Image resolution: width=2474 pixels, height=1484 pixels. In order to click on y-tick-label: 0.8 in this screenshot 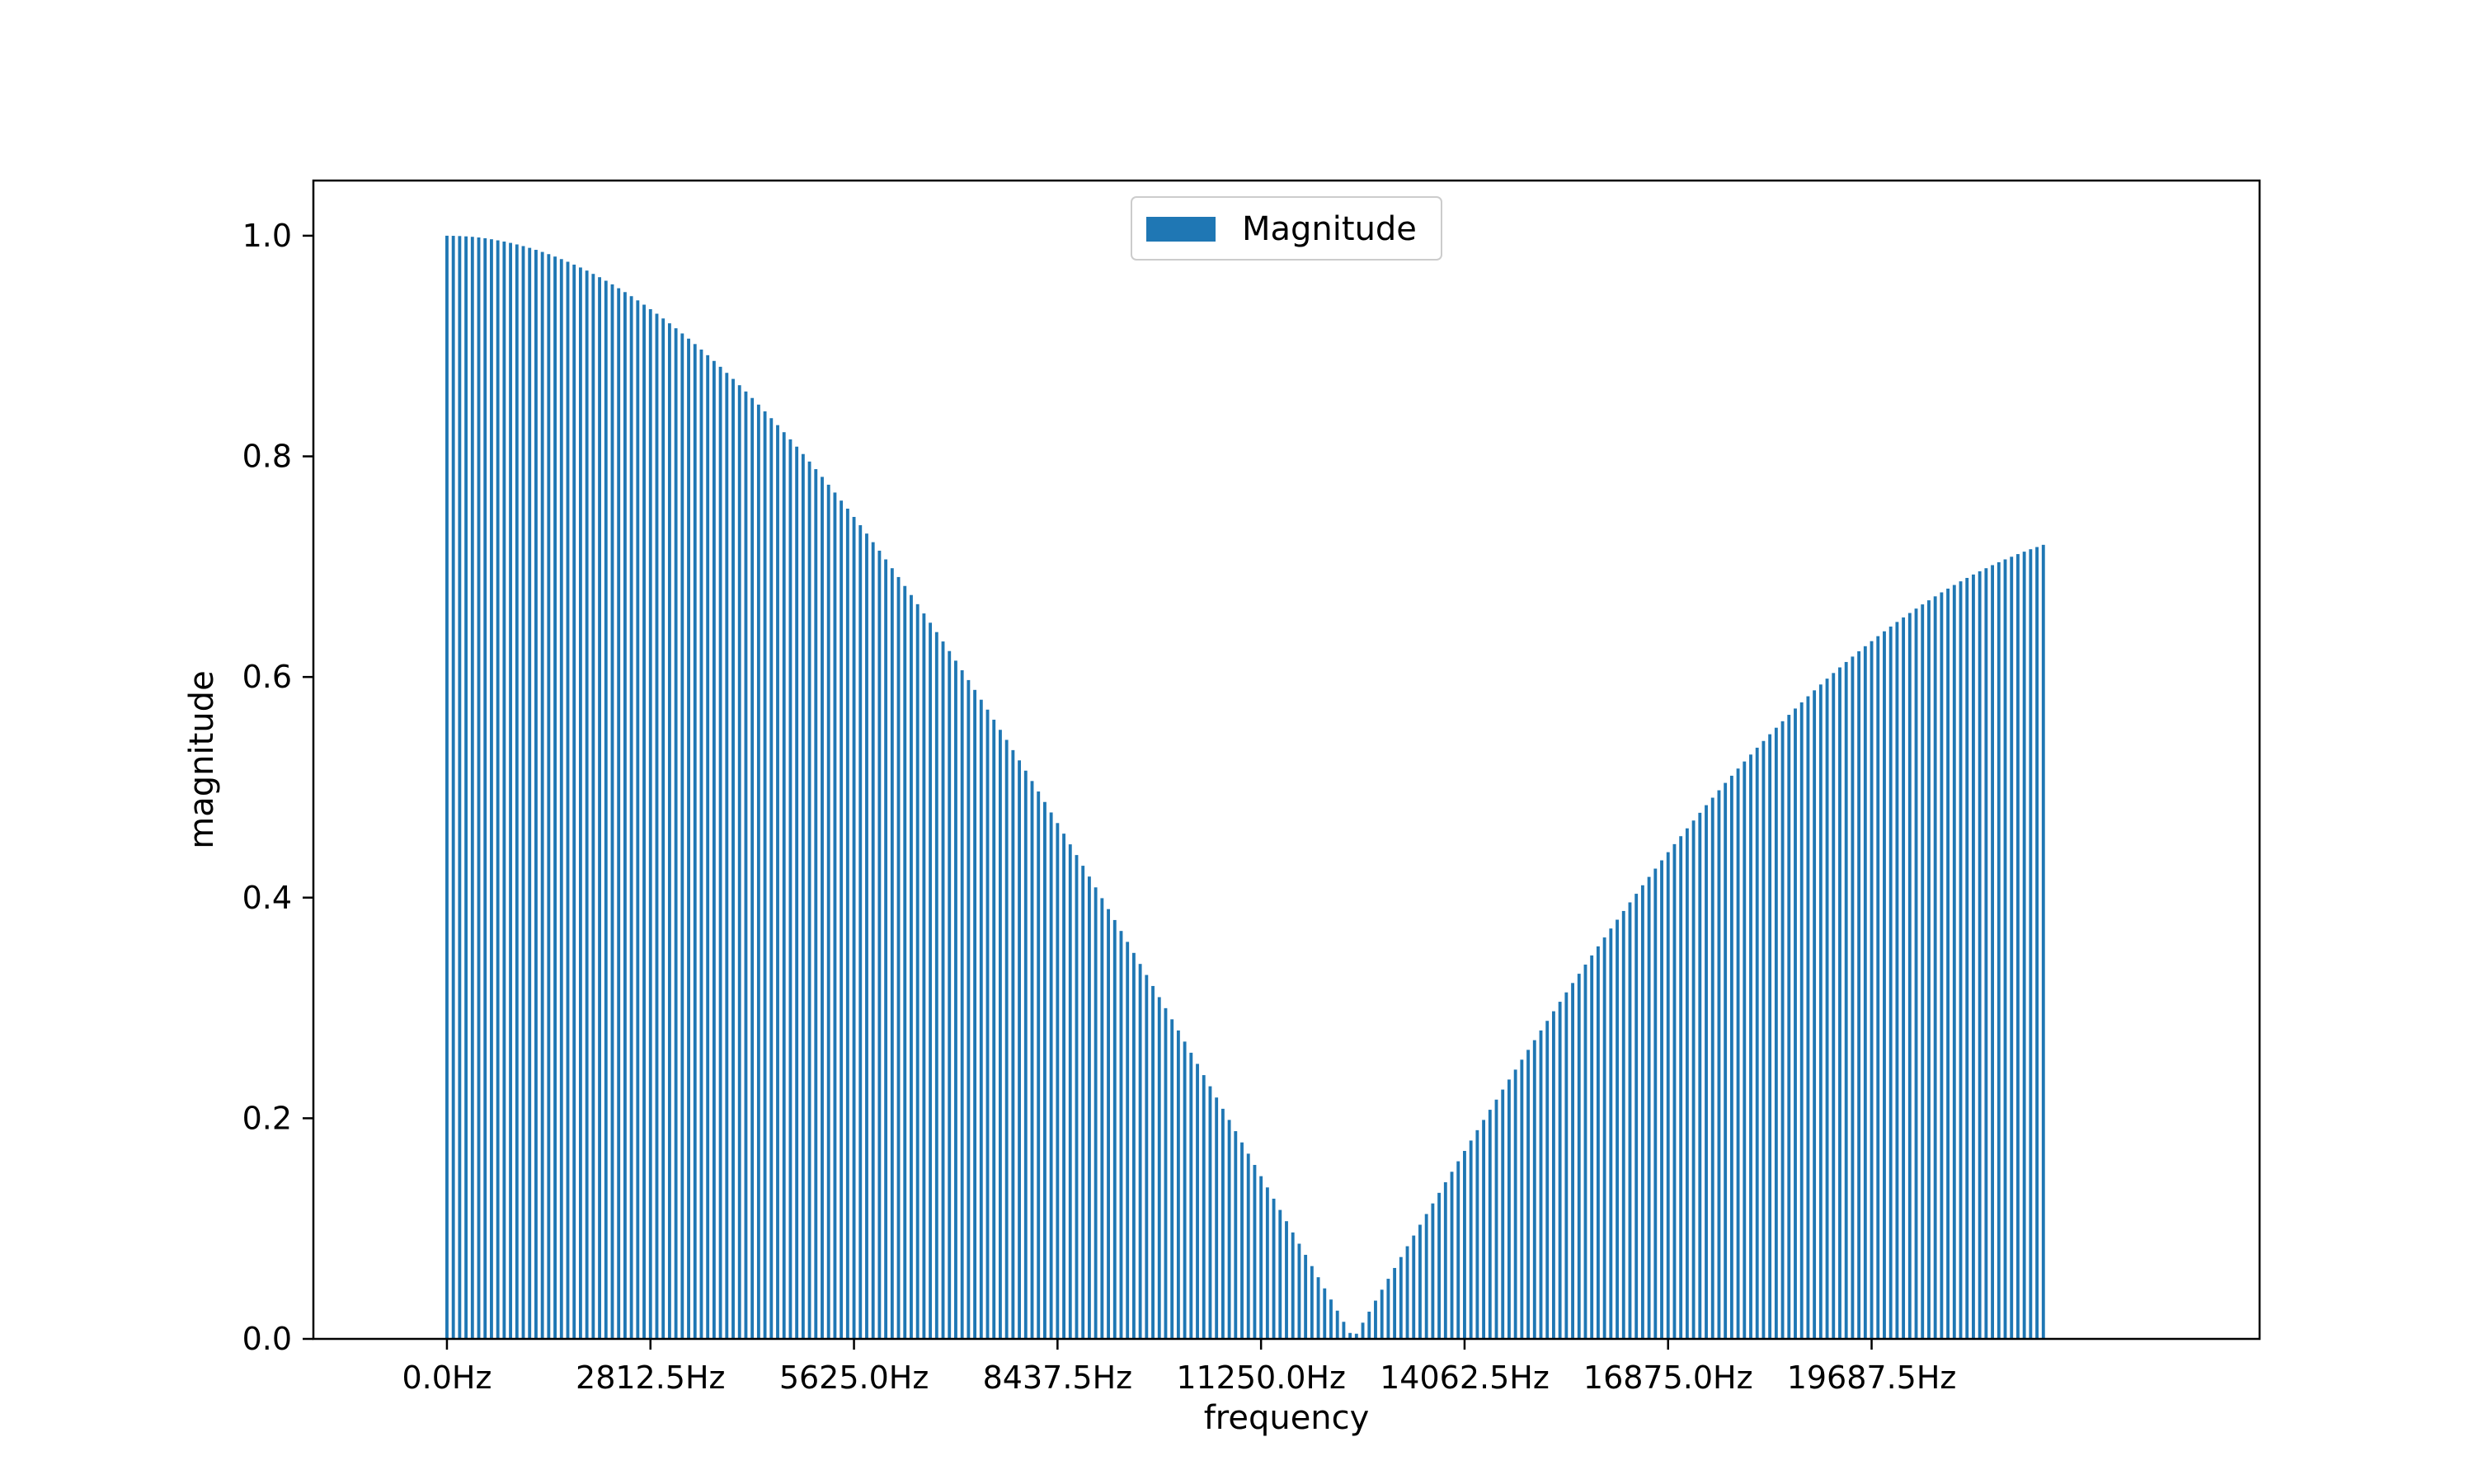, I will do `click(267, 457)`.